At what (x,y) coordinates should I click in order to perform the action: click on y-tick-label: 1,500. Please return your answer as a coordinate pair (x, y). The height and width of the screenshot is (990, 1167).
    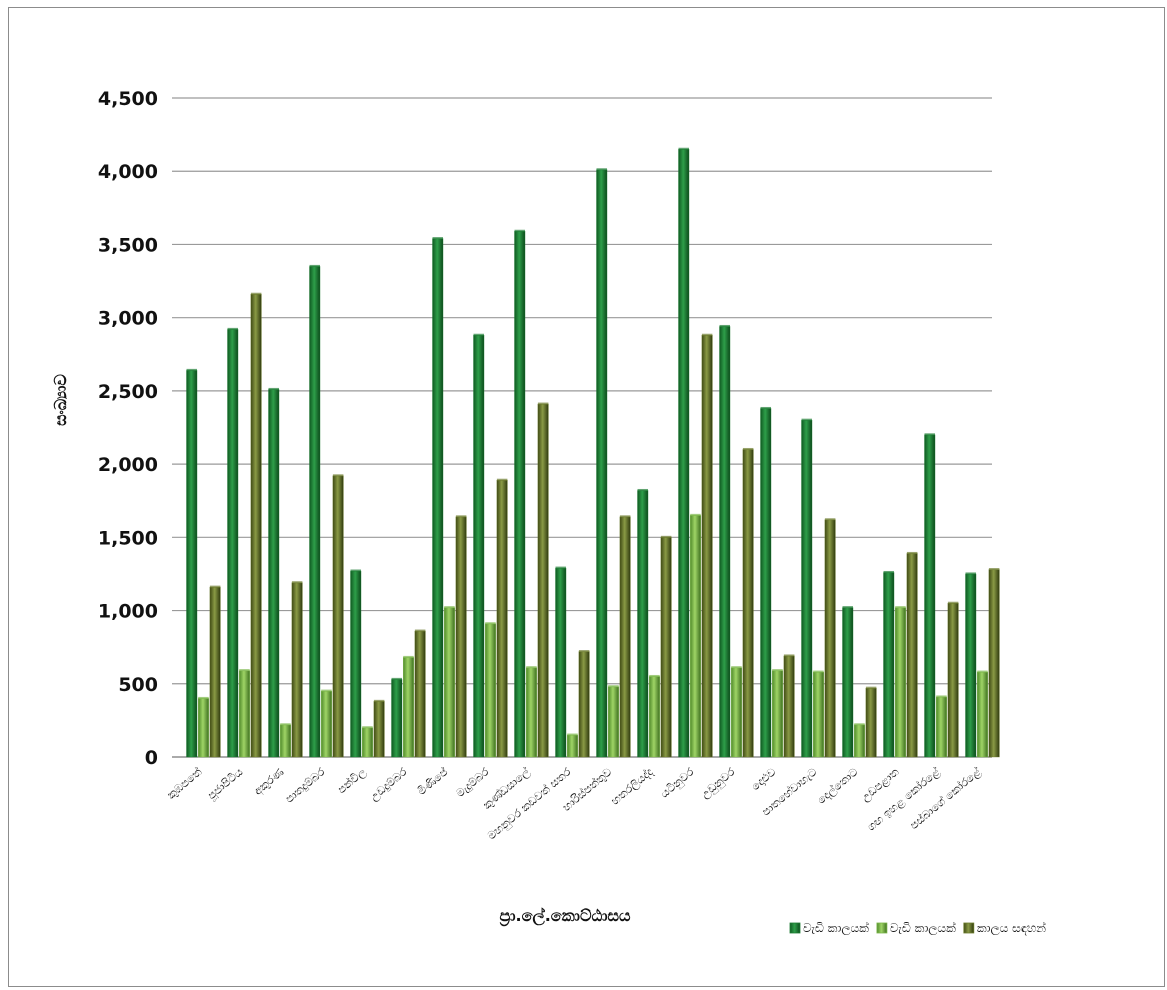
    Looking at the image, I should click on (128, 538).